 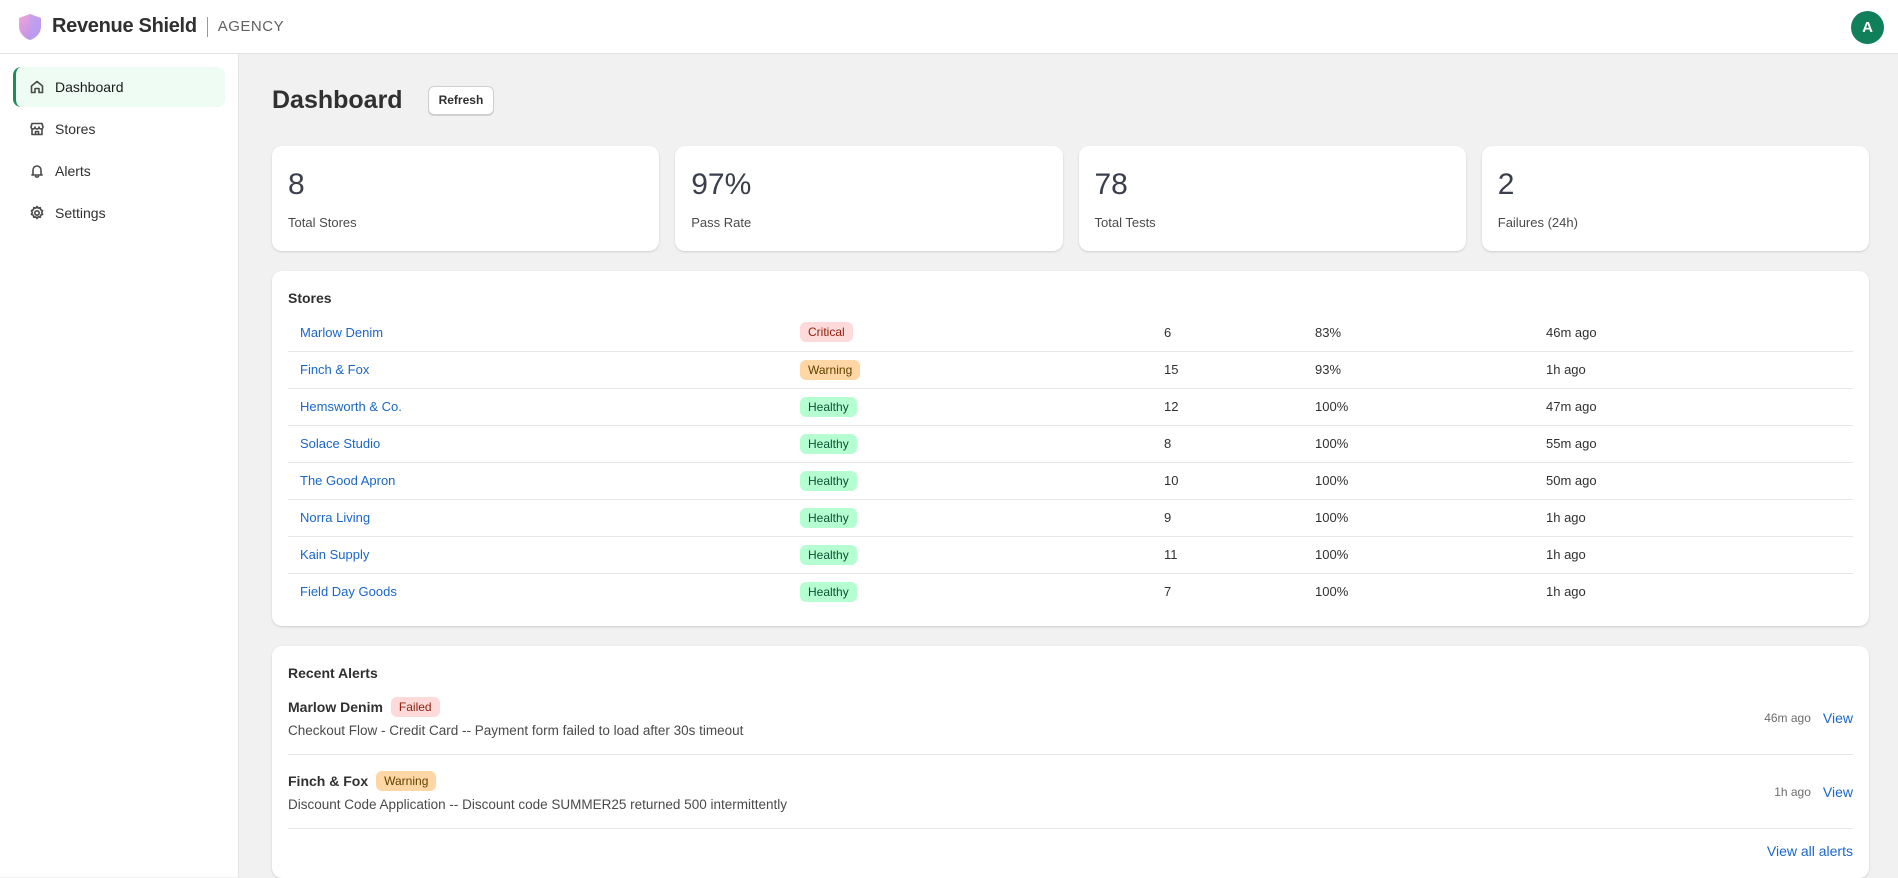 What do you see at coordinates (342, 332) in the screenshot?
I see `store-link: Marlow Denim` at bounding box center [342, 332].